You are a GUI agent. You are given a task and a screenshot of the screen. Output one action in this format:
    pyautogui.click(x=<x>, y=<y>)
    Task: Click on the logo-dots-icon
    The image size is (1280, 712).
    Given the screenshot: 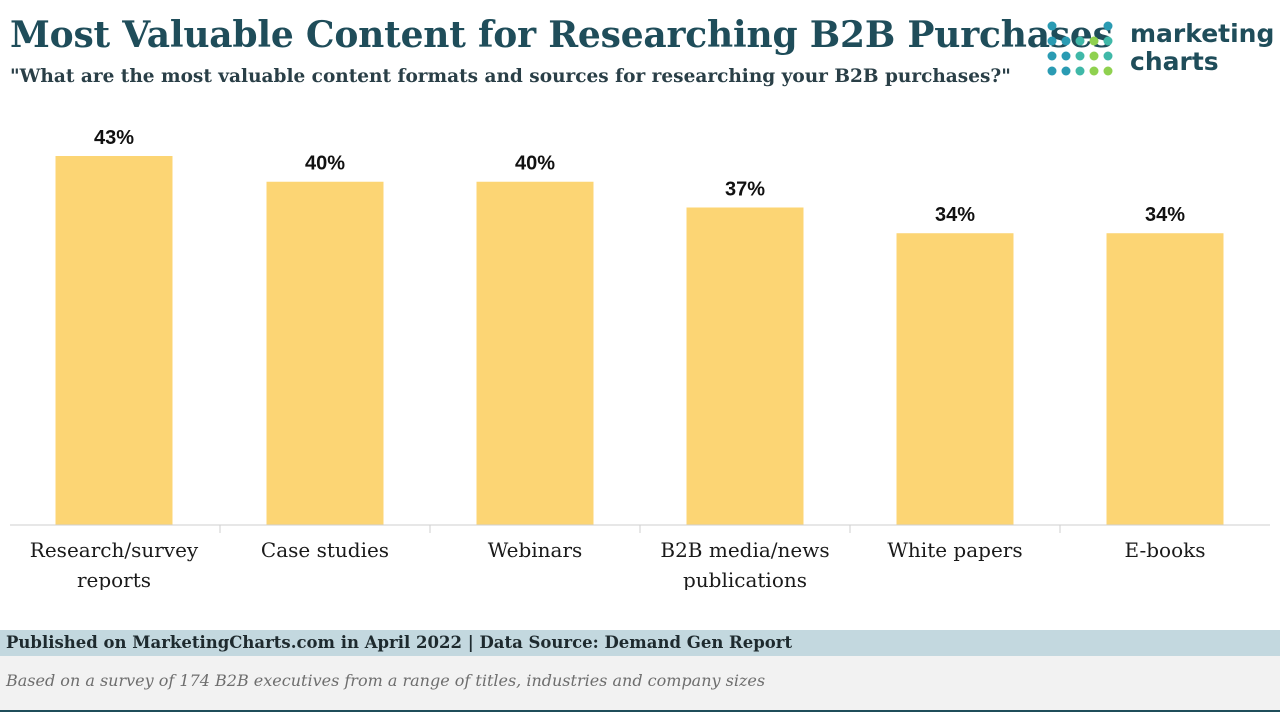 What is the action you would take?
    pyautogui.click(x=1080, y=48)
    